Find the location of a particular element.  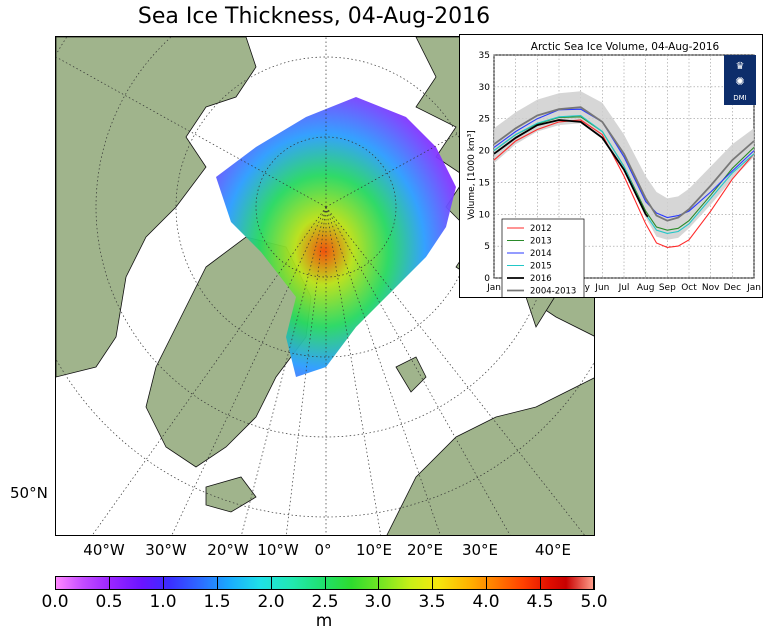

colorbar-tick-label: 4.5 is located at coordinates (540, 602).